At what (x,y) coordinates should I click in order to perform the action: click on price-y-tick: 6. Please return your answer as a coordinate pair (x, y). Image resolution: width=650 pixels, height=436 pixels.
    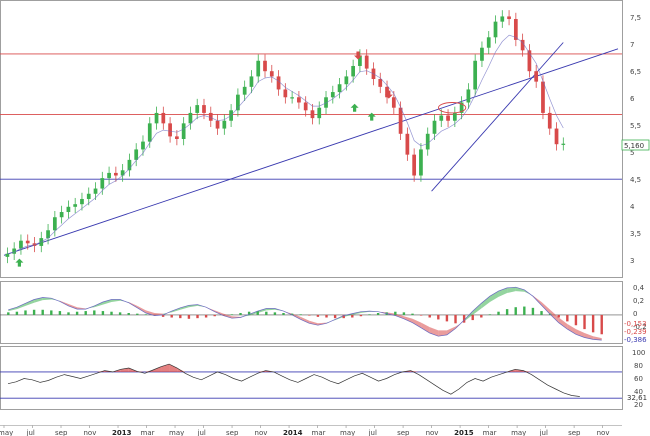
    Looking at the image, I should click on (632, 99).